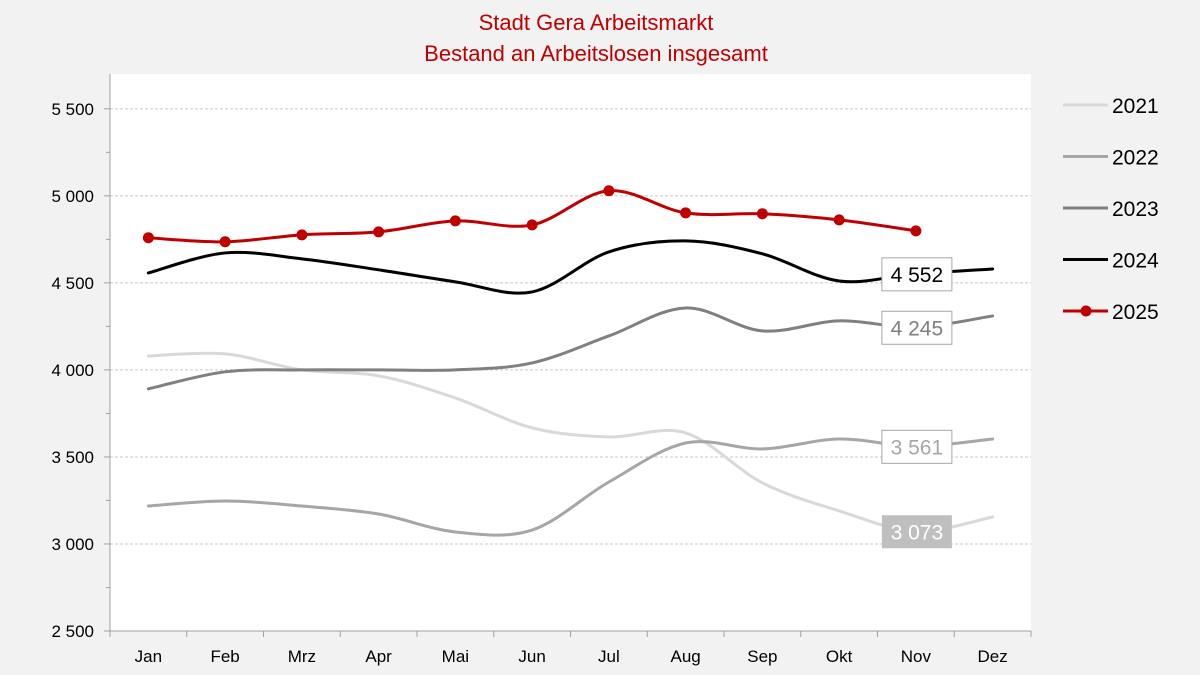 The height and width of the screenshot is (675, 1200). Describe the element at coordinates (596, 22) in the screenshot. I see `chart-title: Stadt Gera Arbeitsmarkt` at that location.